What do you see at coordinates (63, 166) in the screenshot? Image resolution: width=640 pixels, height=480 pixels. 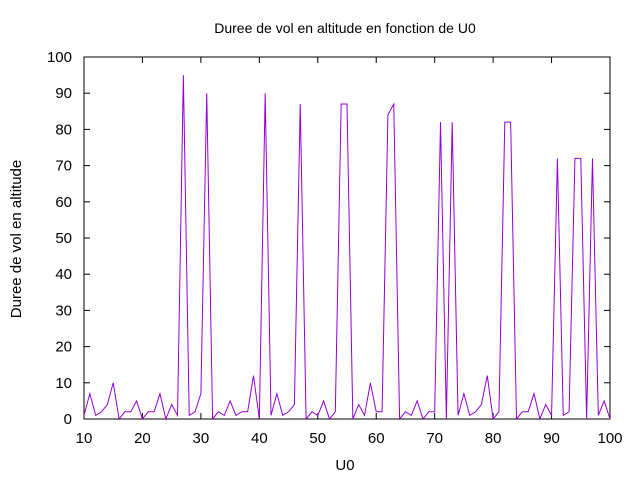 I see `y-tick-label: 70` at bounding box center [63, 166].